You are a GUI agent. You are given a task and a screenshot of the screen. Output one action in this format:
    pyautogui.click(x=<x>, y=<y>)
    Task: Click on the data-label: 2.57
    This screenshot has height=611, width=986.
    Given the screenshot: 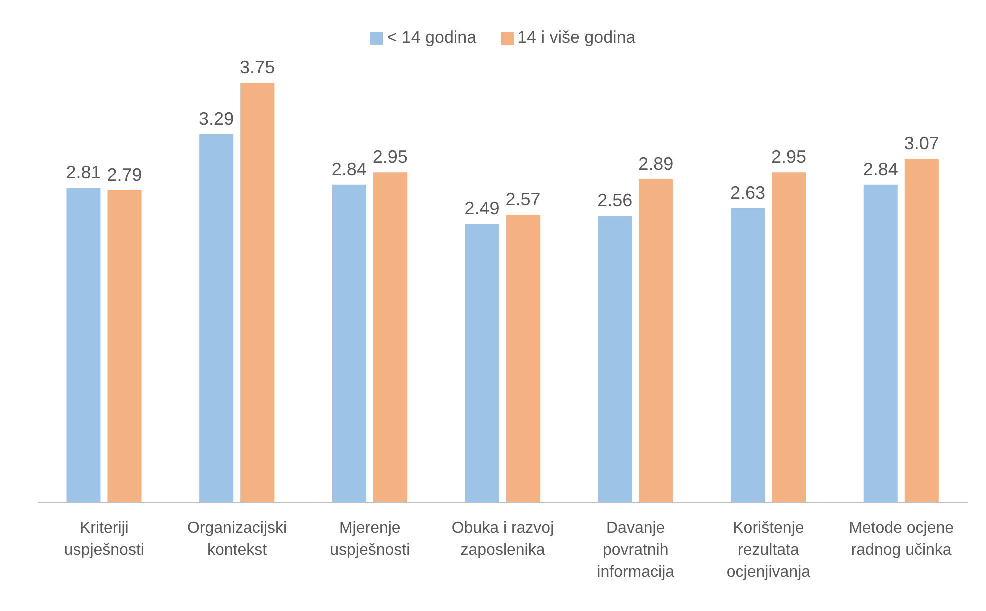 What is the action you would take?
    pyautogui.click(x=523, y=200)
    